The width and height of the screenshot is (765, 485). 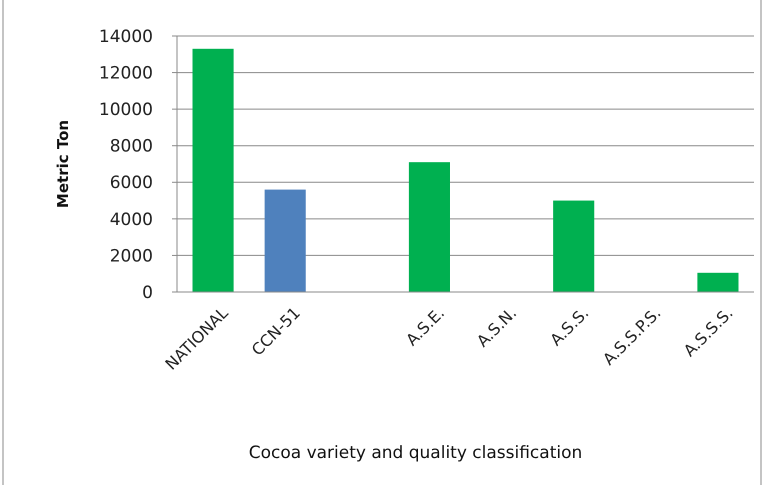 What do you see at coordinates (131, 256) in the screenshot?
I see `y-tick-label: 2000` at bounding box center [131, 256].